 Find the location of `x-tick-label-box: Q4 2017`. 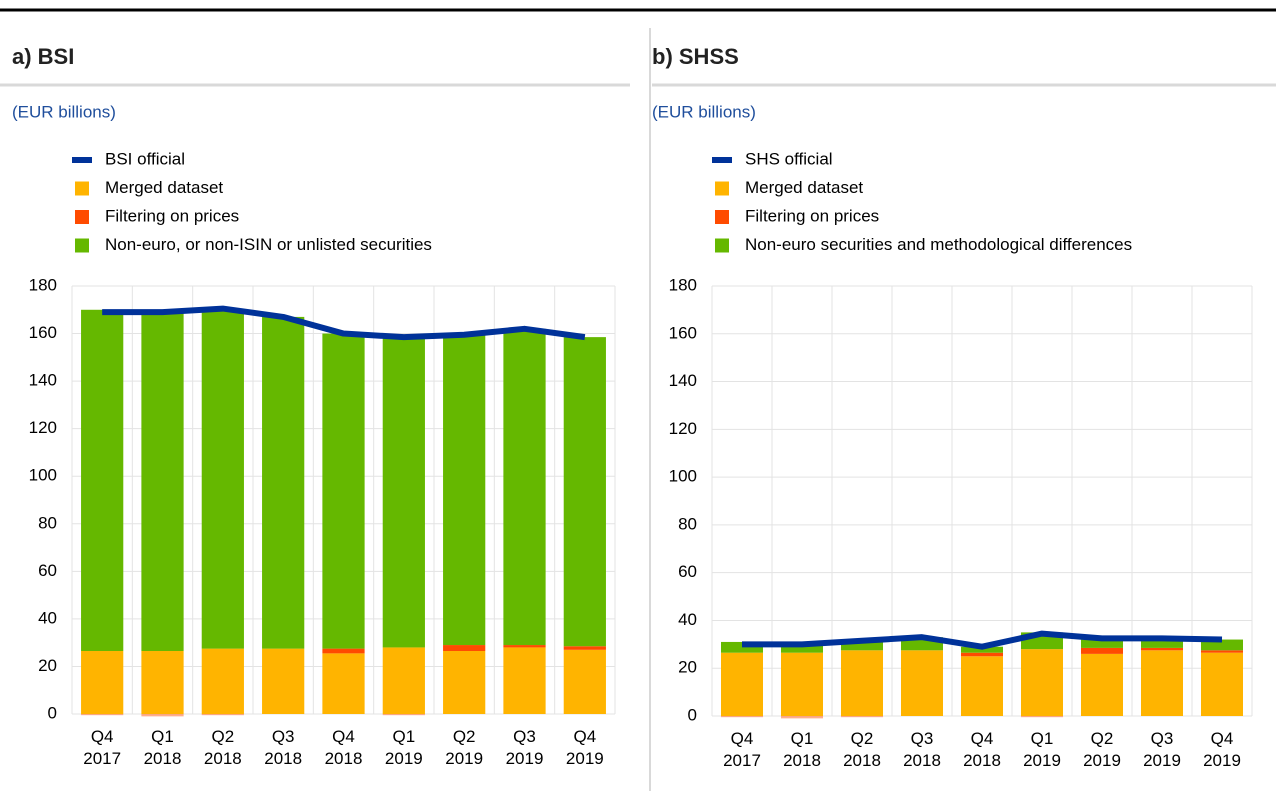

x-tick-label-box: Q4 2017 is located at coordinates (102, 747).